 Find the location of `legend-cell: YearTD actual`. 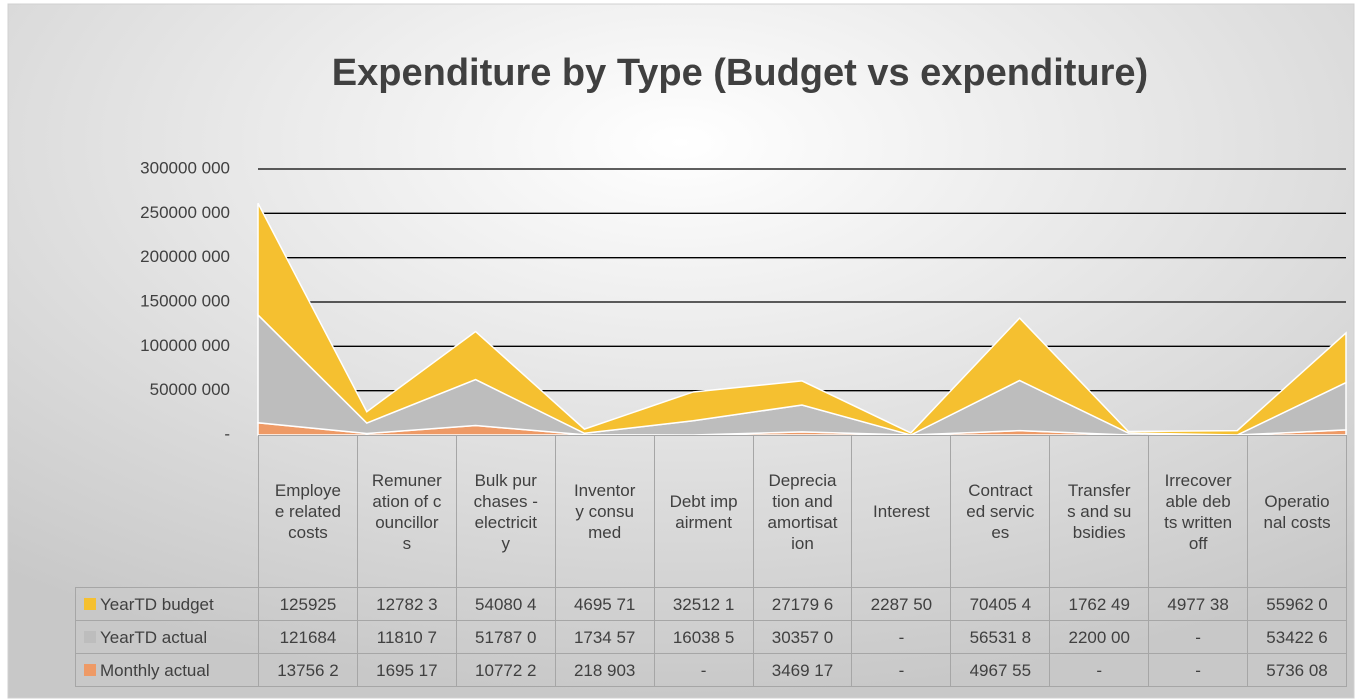

legend-cell: YearTD actual is located at coordinates (167, 637).